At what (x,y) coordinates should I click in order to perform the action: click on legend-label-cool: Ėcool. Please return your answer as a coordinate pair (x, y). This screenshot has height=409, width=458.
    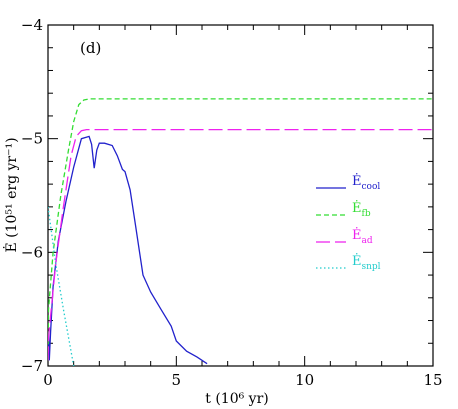
    Looking at the image, I should click on (366, 182).